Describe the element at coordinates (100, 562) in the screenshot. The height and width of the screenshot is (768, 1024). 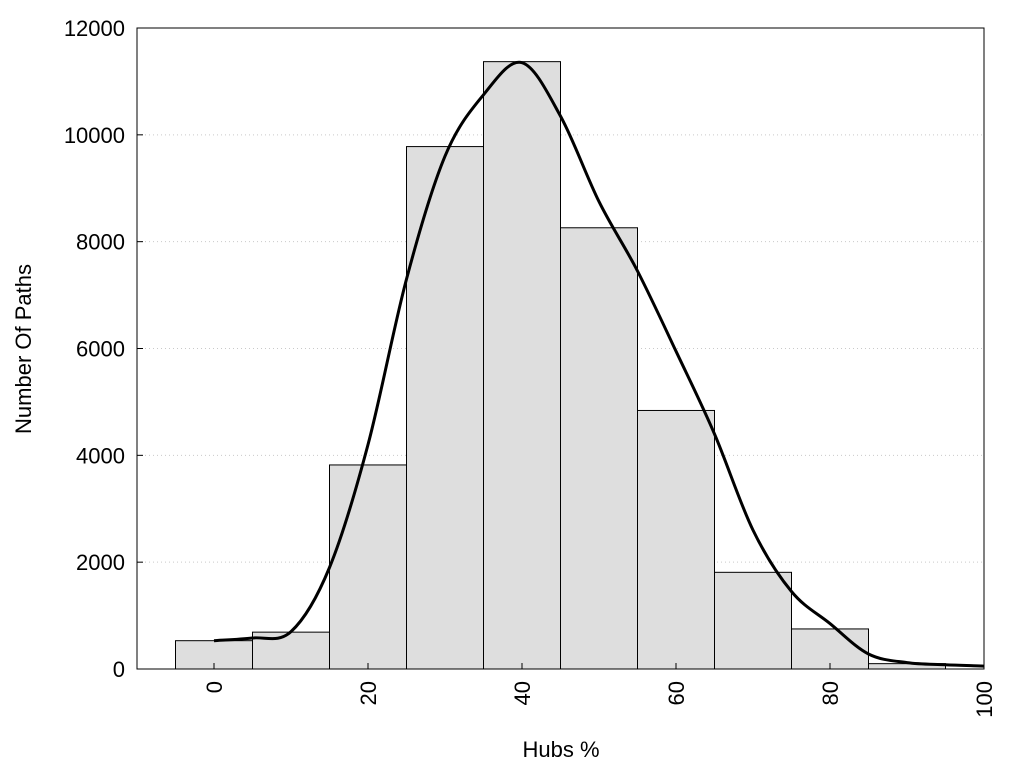
I see `y-tick-label: 2000` at that location.